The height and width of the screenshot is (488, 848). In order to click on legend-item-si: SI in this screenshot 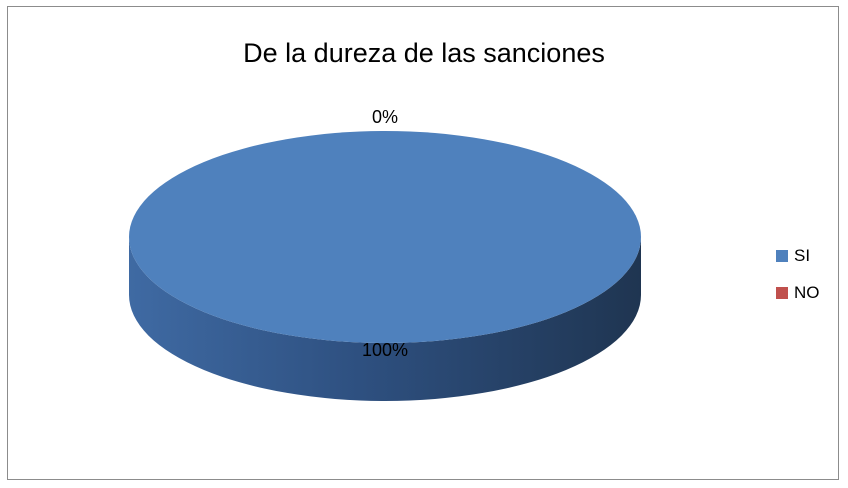, I will do `click(798, 256)`.